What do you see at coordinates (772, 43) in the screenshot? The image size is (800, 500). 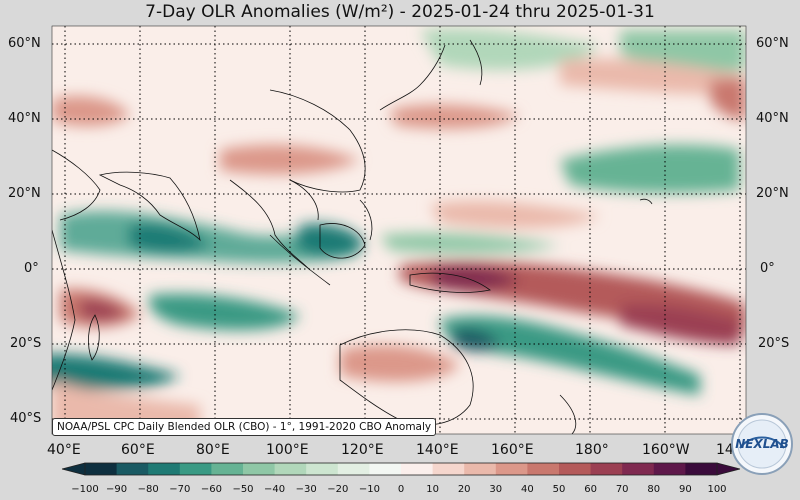 I see `lat-label-right: 60°N` at bounding box center [772, 43].